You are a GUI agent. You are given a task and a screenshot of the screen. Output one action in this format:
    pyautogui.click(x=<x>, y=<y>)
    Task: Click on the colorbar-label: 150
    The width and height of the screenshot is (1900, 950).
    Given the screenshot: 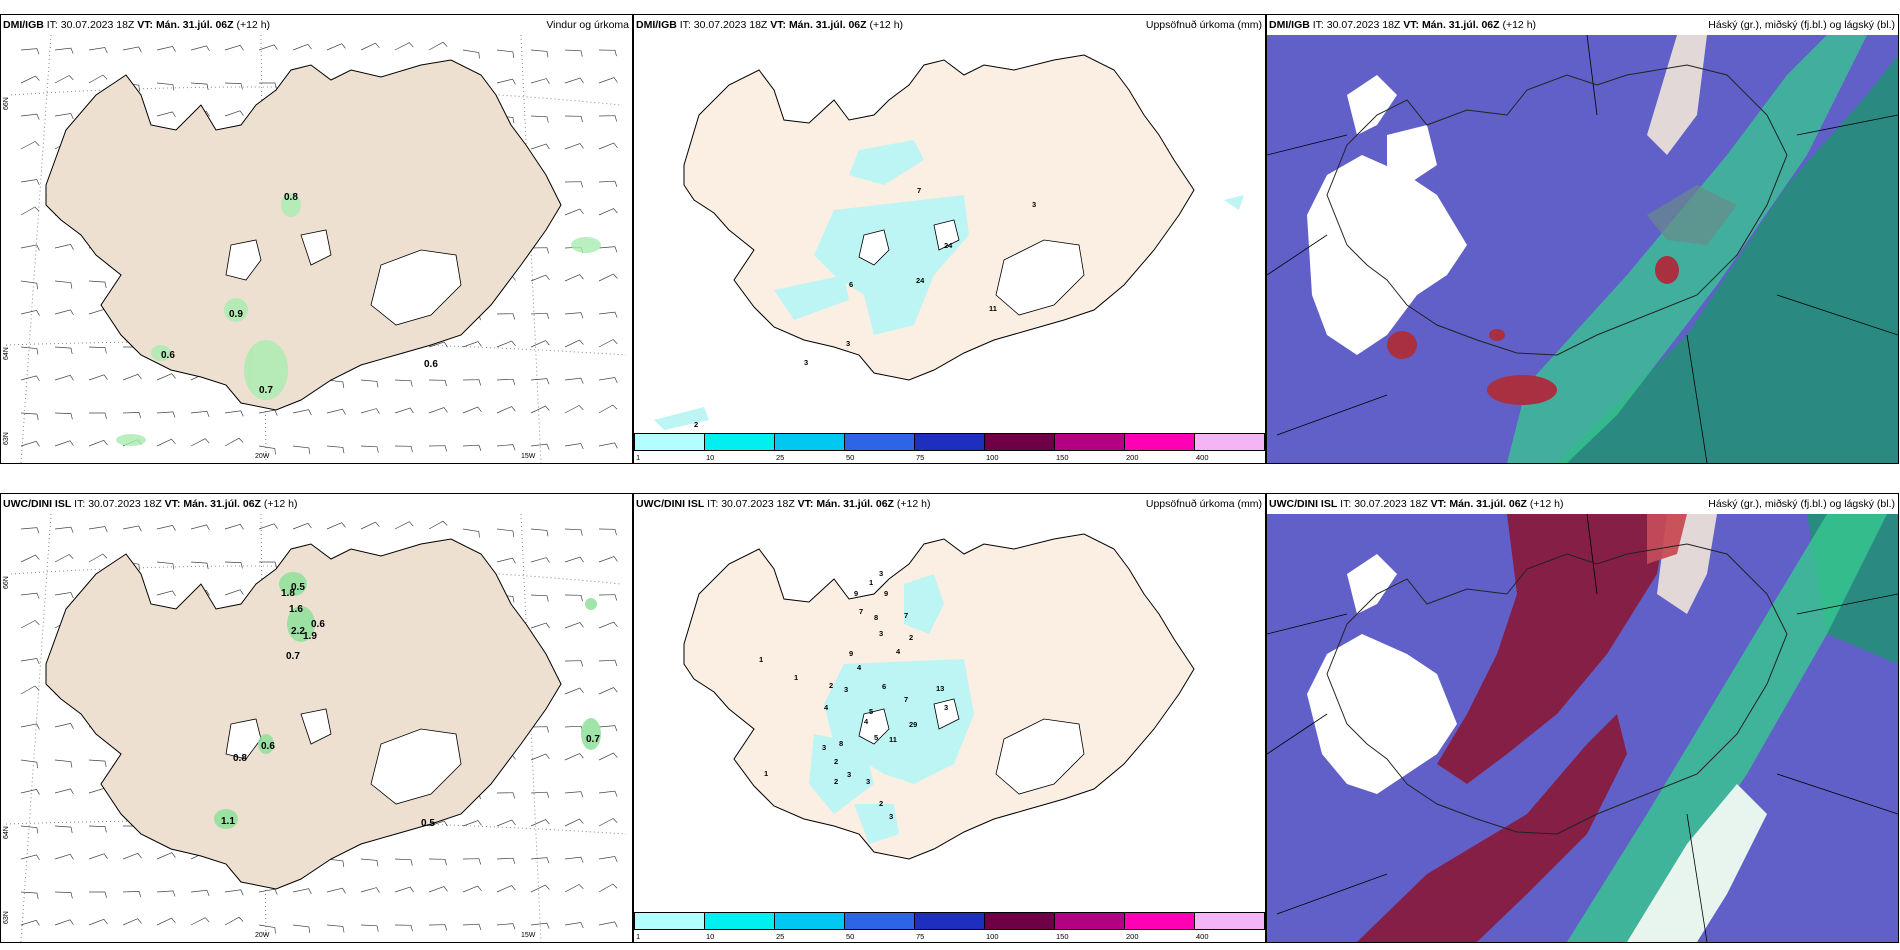 What is the action you would take?
    pyautogui.click(x=1062, y=457)
    